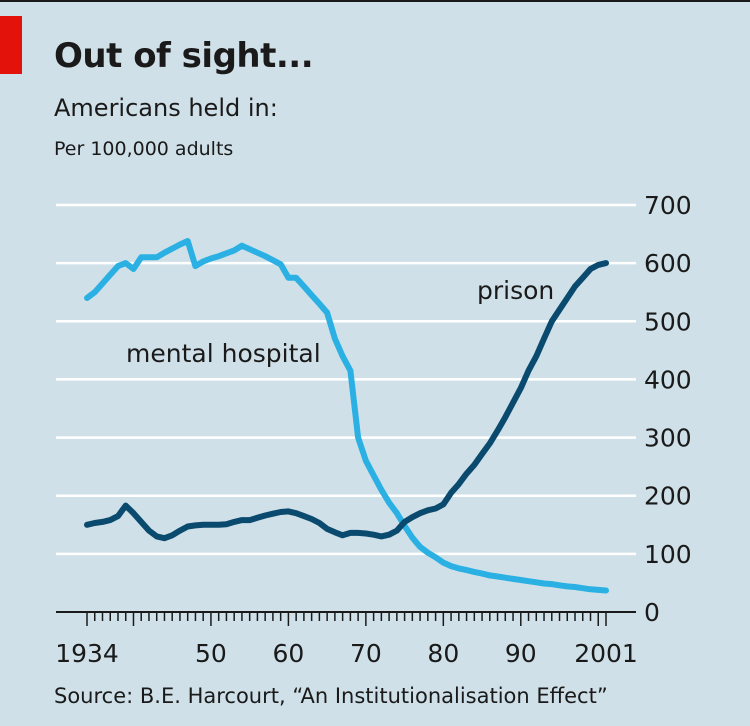 Image resolution: width=750 pixels, height=726 pixels. Describe the element at coordinates (375, 1) in the screenshot. I see `top-rule` at that location.